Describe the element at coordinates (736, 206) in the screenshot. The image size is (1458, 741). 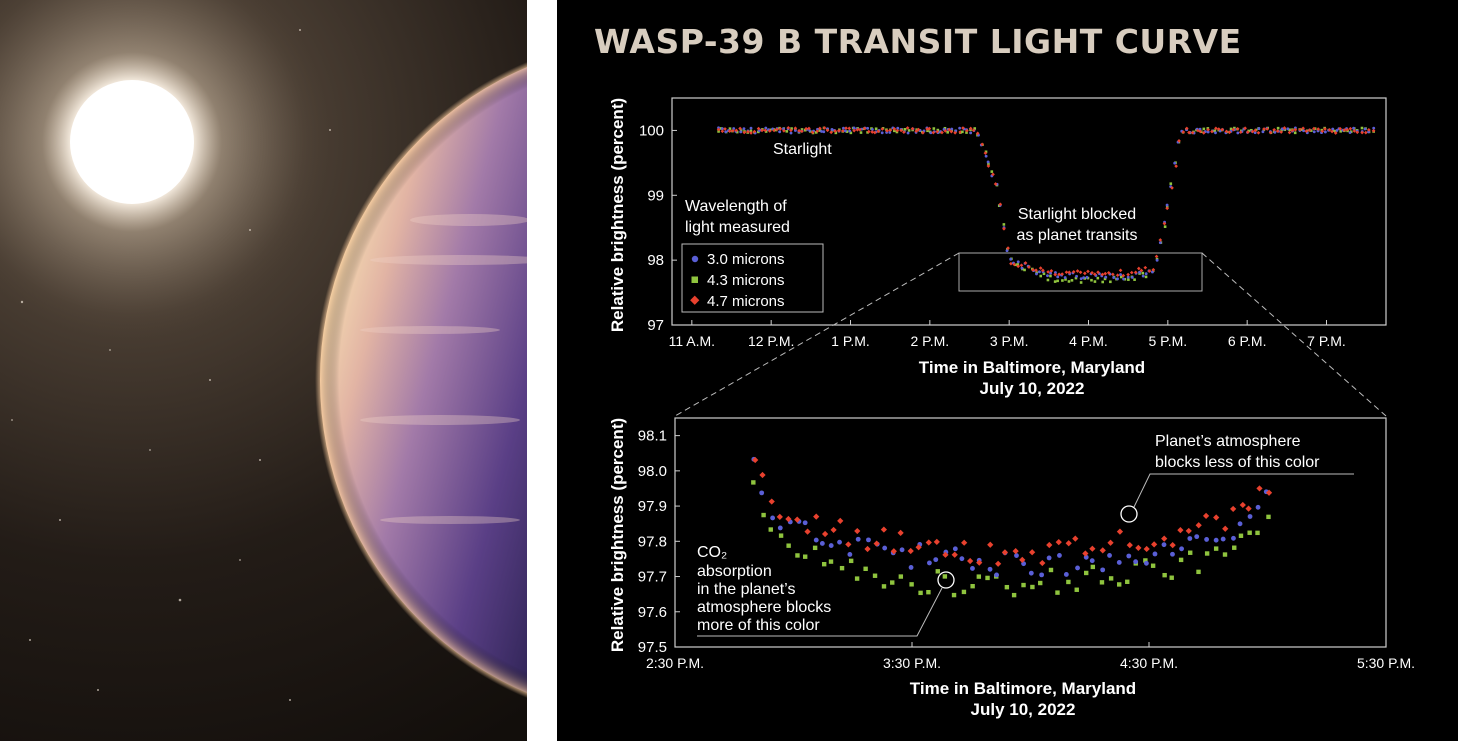
I see `legend-heading-line1: Wavelength of` at that location.